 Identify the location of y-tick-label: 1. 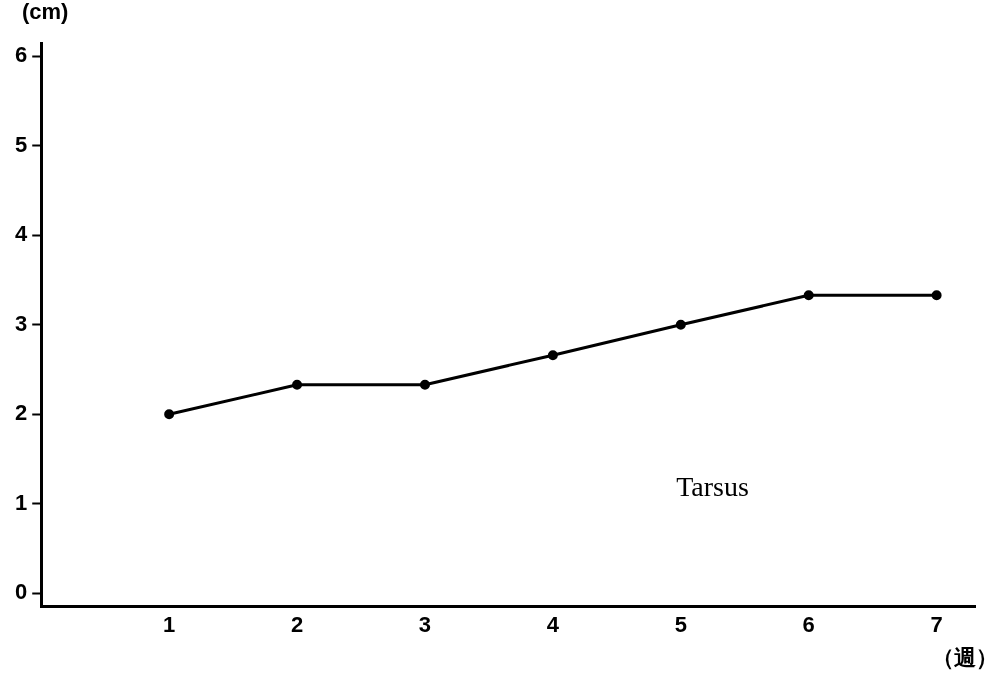
(21, 502).